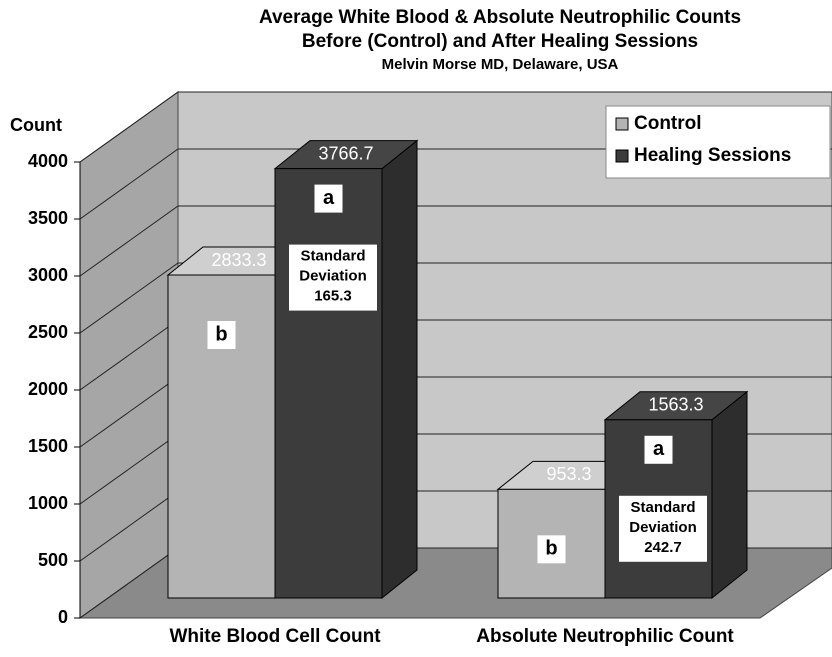 The image size is (832, 657). Describe the element at coordinates (333, 296) in the screenshot. I see `sd-value: 165.3` at that location.